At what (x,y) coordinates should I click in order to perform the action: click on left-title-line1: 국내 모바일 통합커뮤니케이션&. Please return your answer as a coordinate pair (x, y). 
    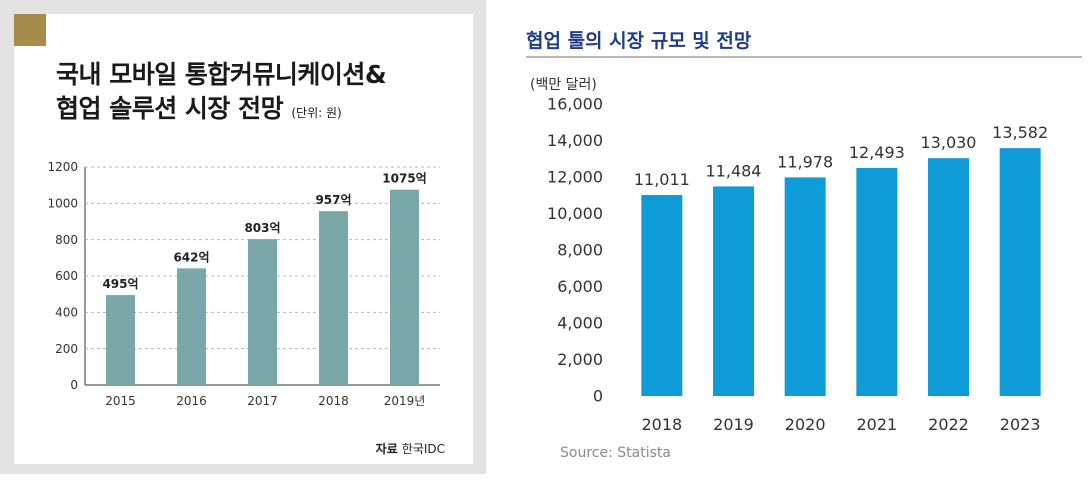
    Looking at the image, I should click on (221, 74).